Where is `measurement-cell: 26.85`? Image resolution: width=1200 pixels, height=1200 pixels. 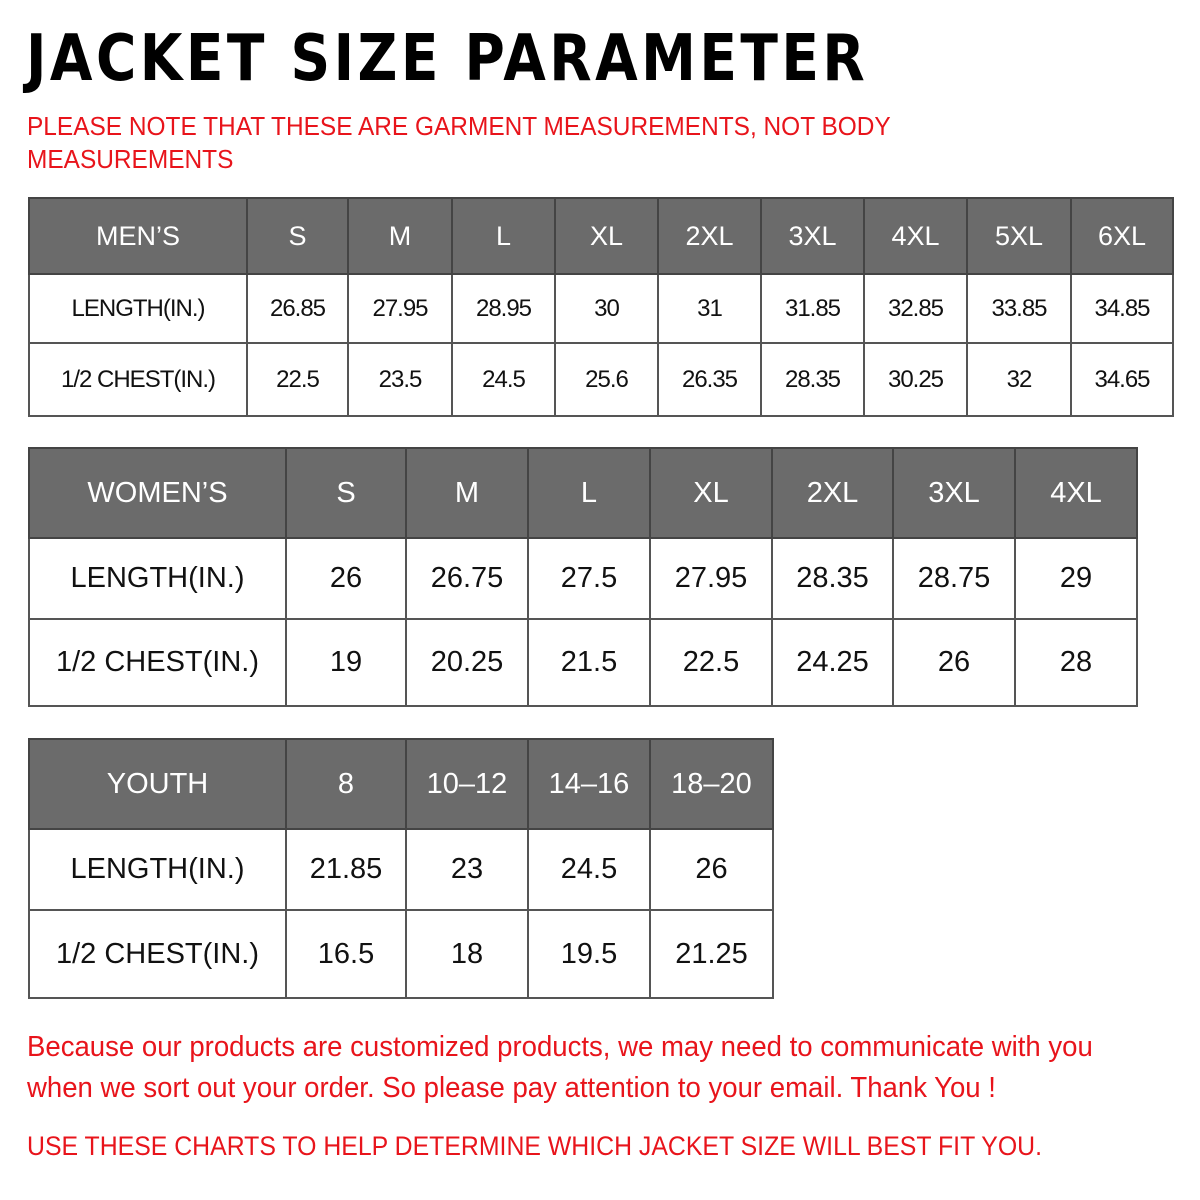
measurement-cell: 26.85 is located at coordinates (297, 308).